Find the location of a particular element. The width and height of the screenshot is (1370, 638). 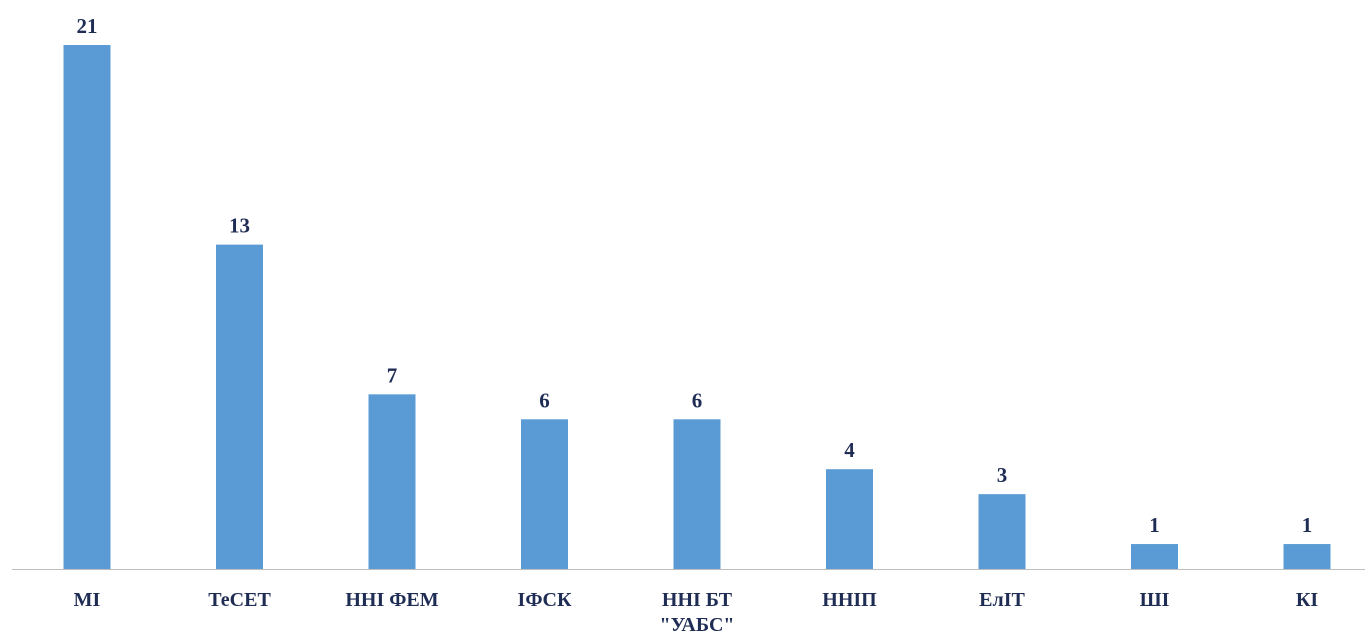

category-label-line: МІ is located at coordinates (87, 600).